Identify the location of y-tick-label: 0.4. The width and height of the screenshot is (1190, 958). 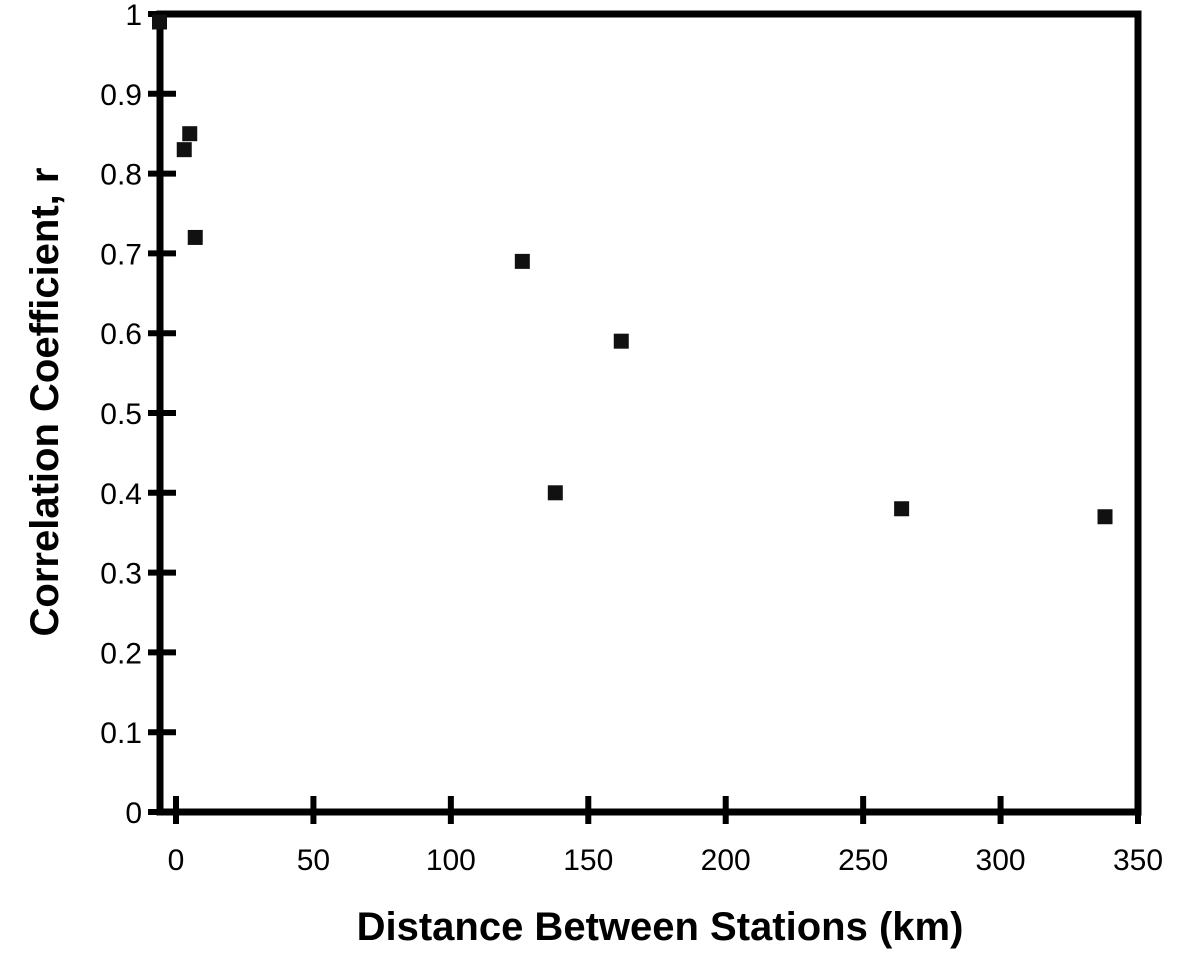
(121, 494).